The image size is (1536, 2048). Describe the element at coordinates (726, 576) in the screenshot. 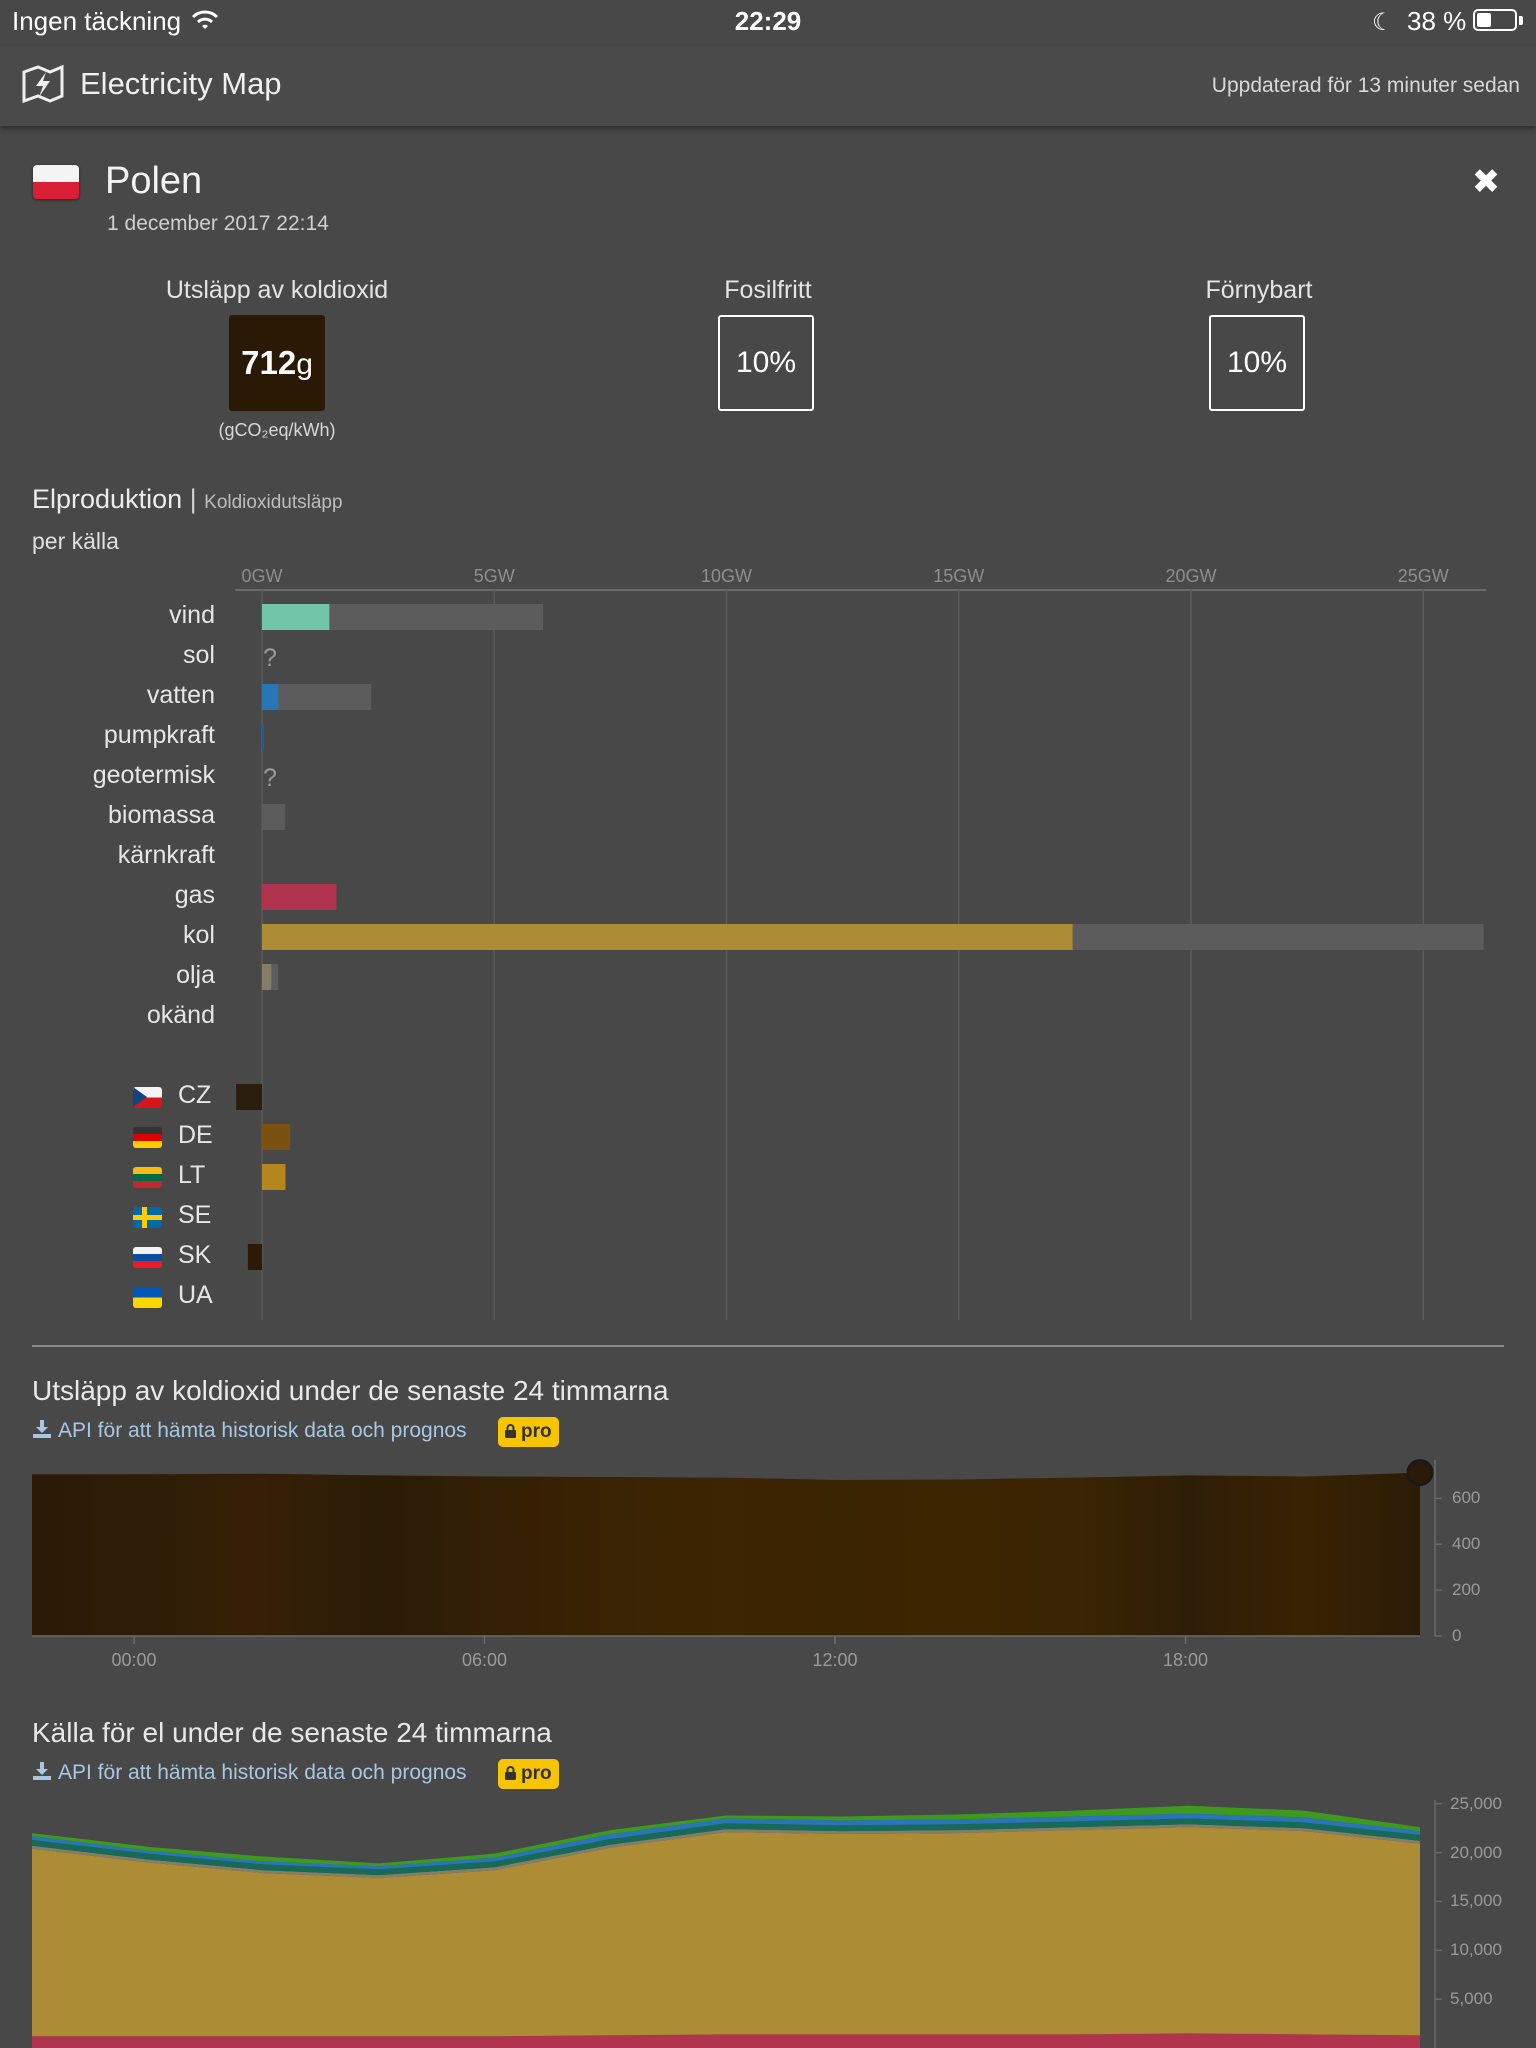

I see `x-tick-label: 10GW` at that location.